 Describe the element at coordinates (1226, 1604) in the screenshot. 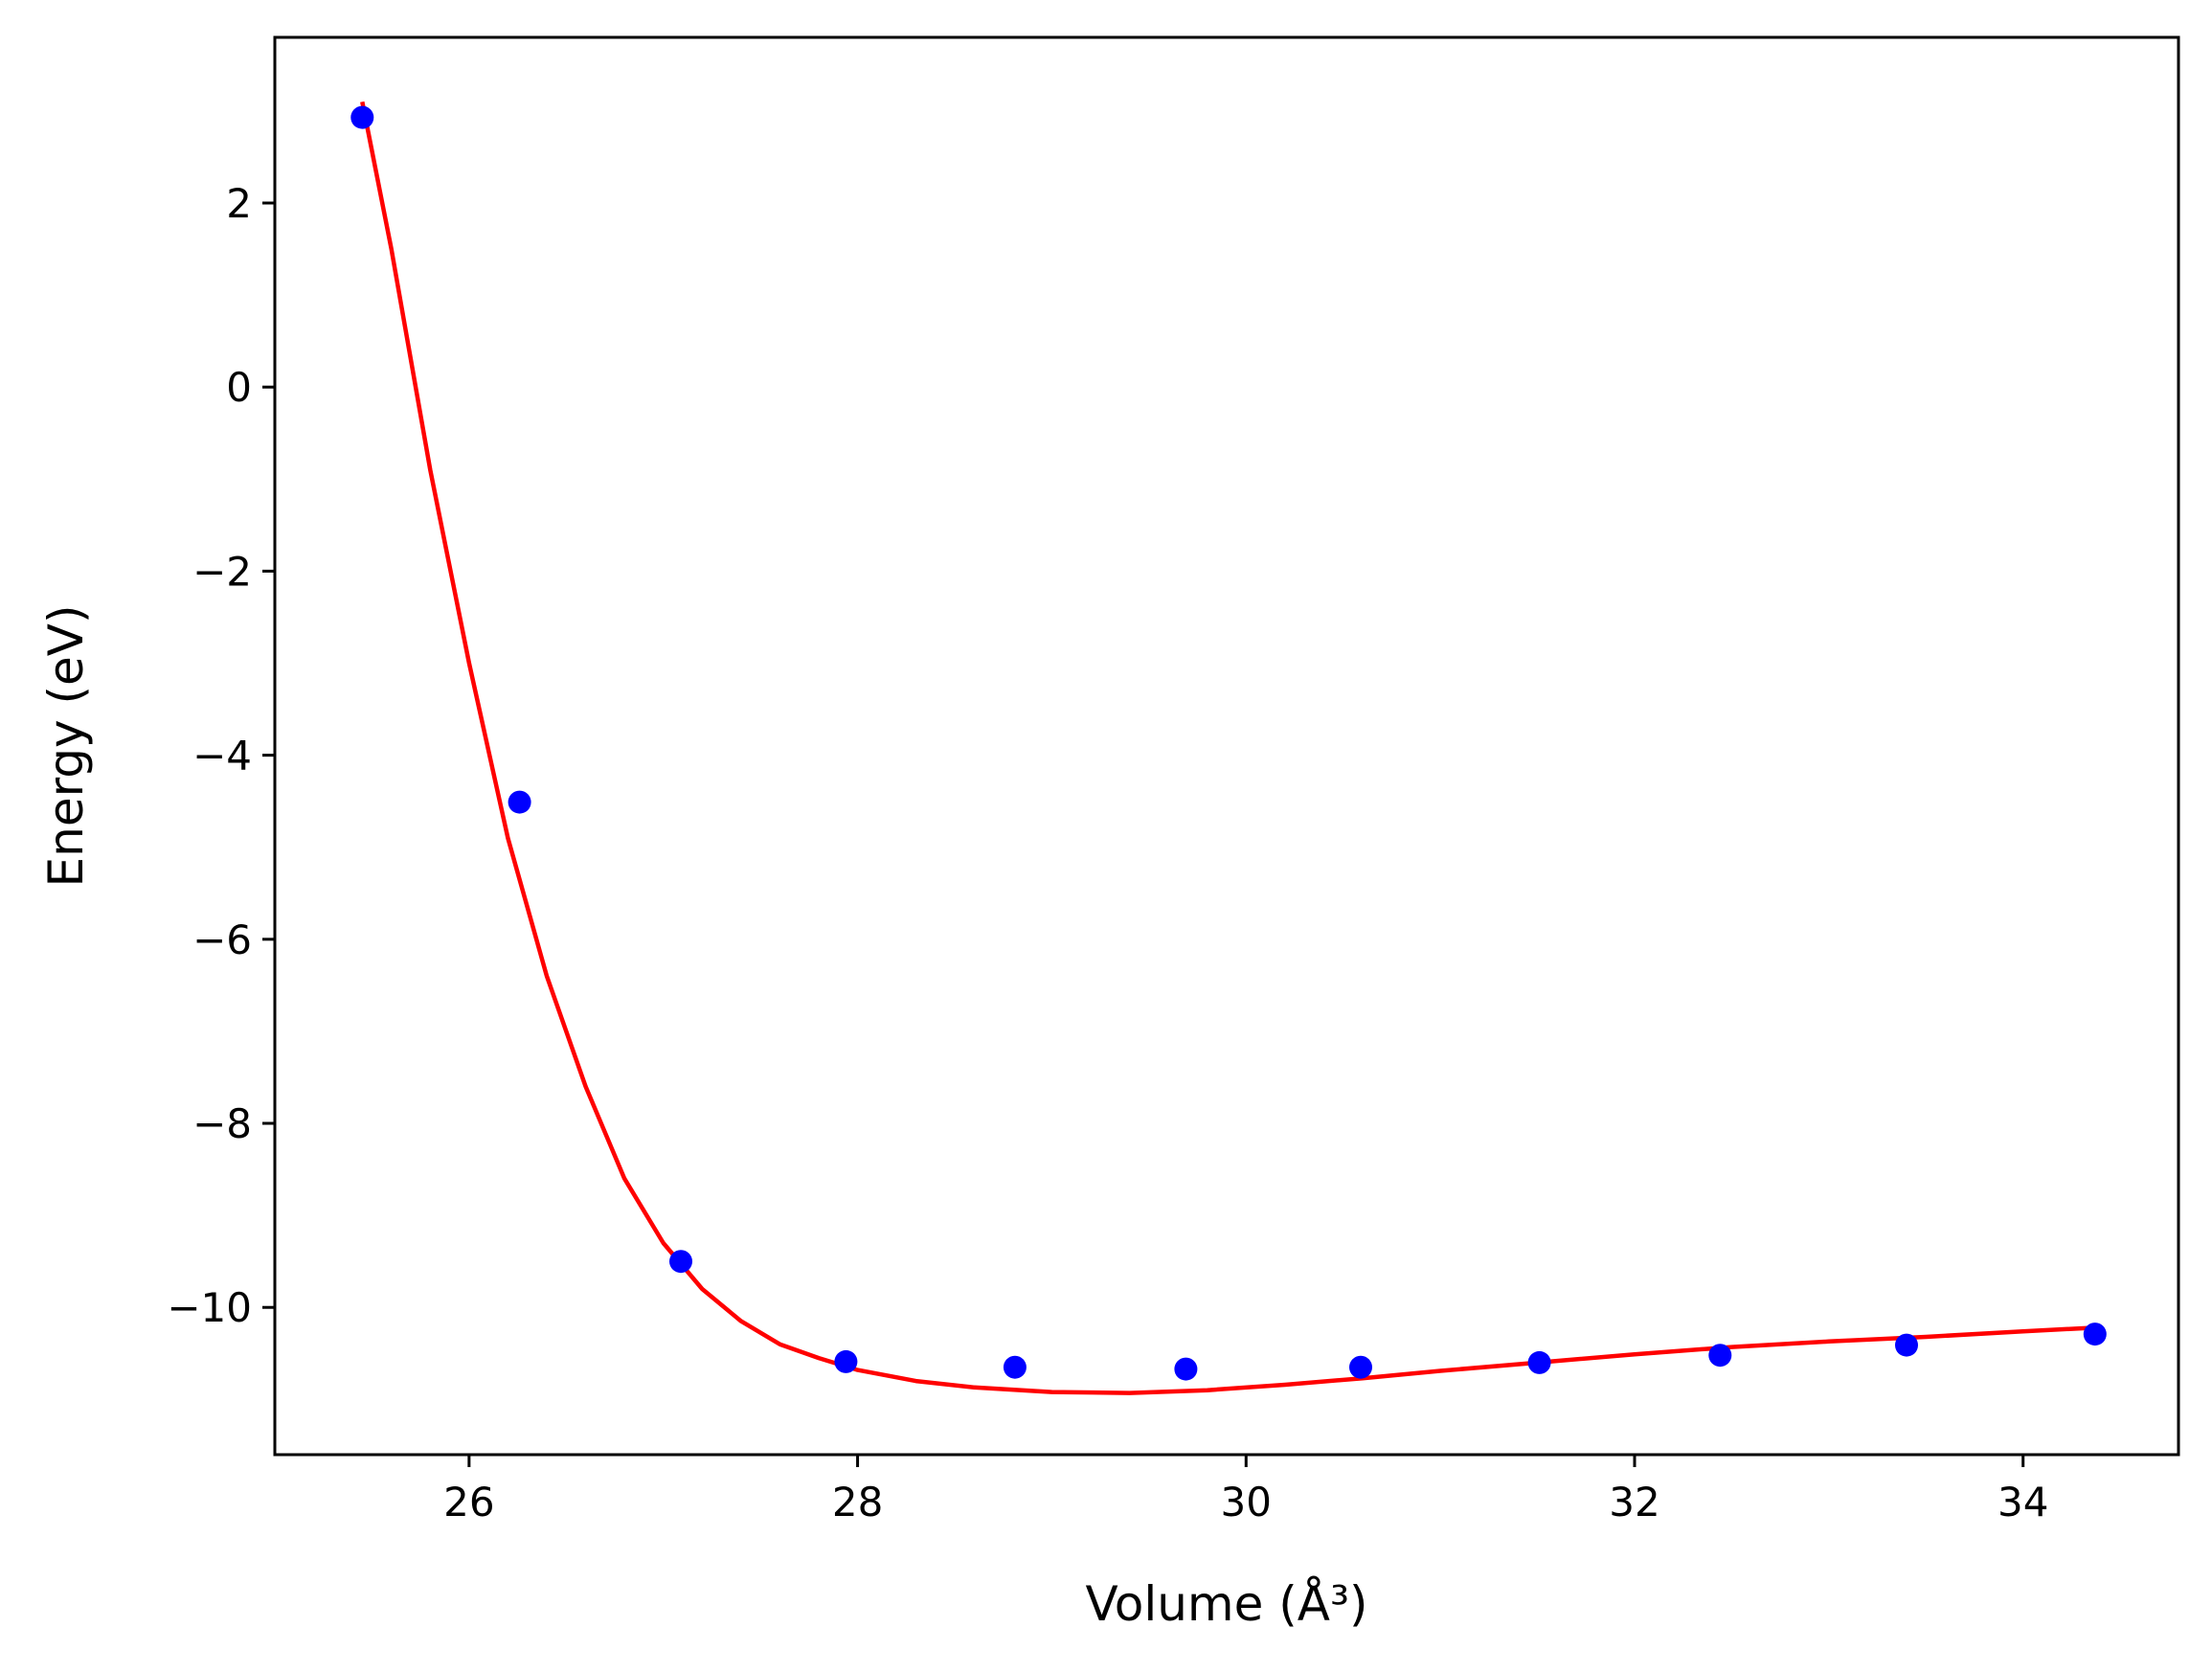

I see `x-axis-label: Volume (Å³)` at that location.